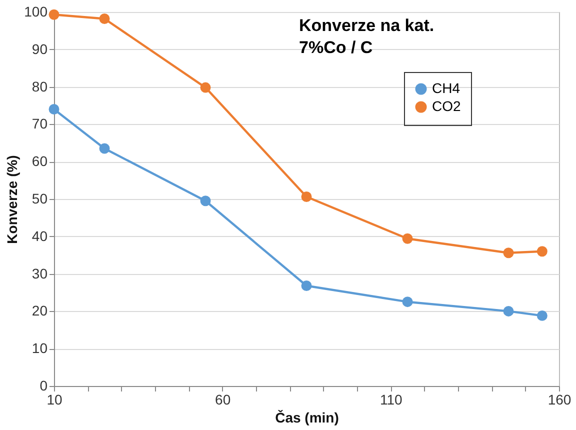  I want to click on y-tick-label: 30, so click(40, 273).